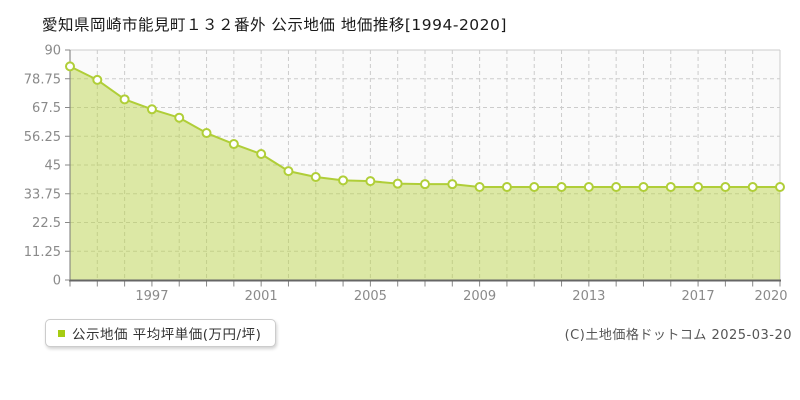 The image size is (800, 400). Describe the element at coordinates (46, 223) in the screenshot. I see `y-axis-label: 22.5` at that location.